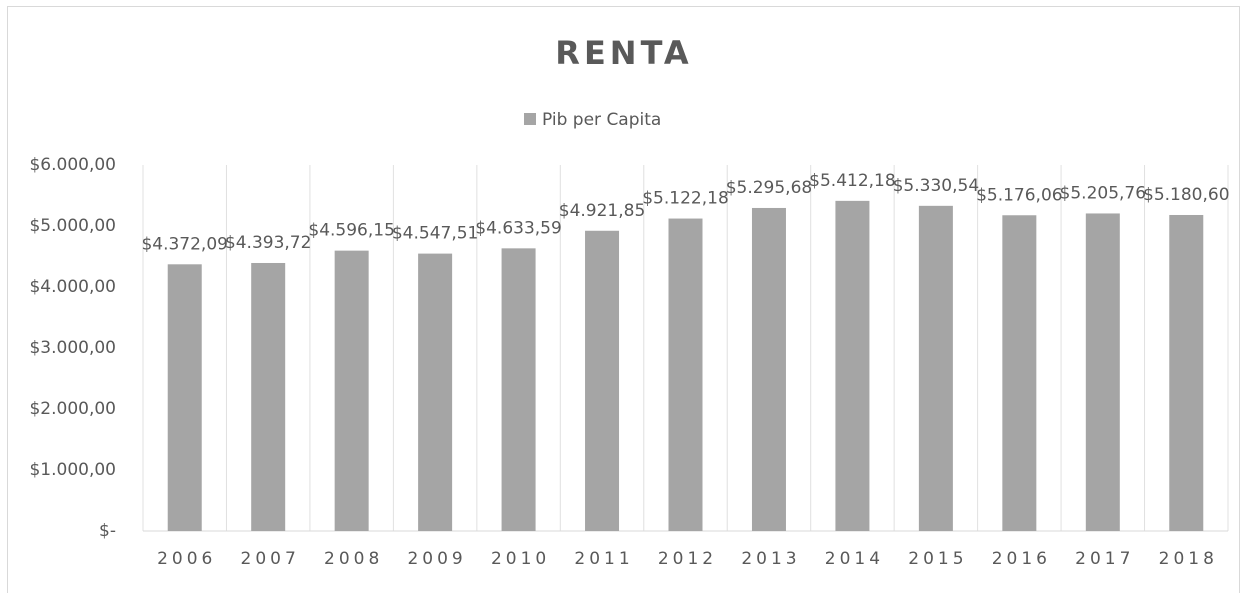 The width and height of the screenshot is (1248, 593). Describe the element at coordinates (436, 559) in the screenshot. I see `x-tick-label: 2009` at that location.